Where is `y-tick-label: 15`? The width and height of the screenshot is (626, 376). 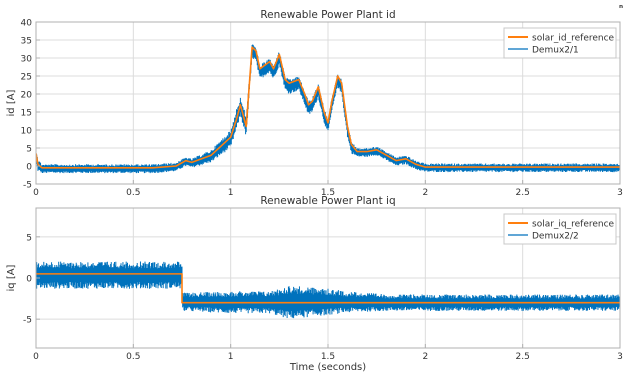 y-tick-label: 15 is located at coordinates (26, 114).